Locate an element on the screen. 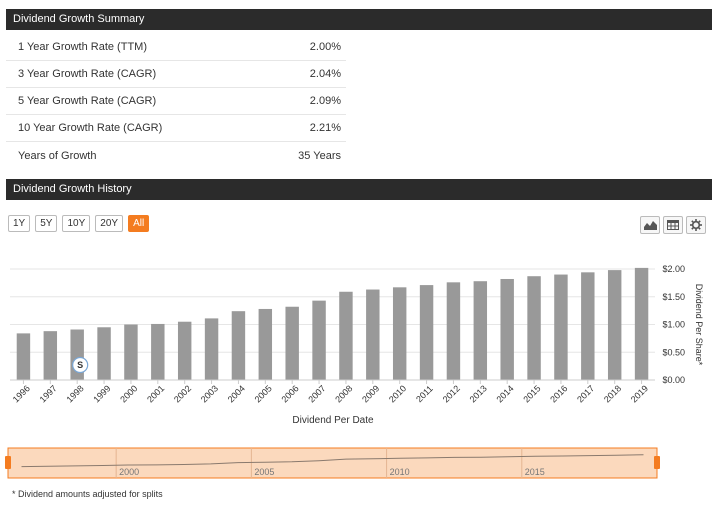  x-axis-title: Dividend Per Date is located at coordinates (333, 420).